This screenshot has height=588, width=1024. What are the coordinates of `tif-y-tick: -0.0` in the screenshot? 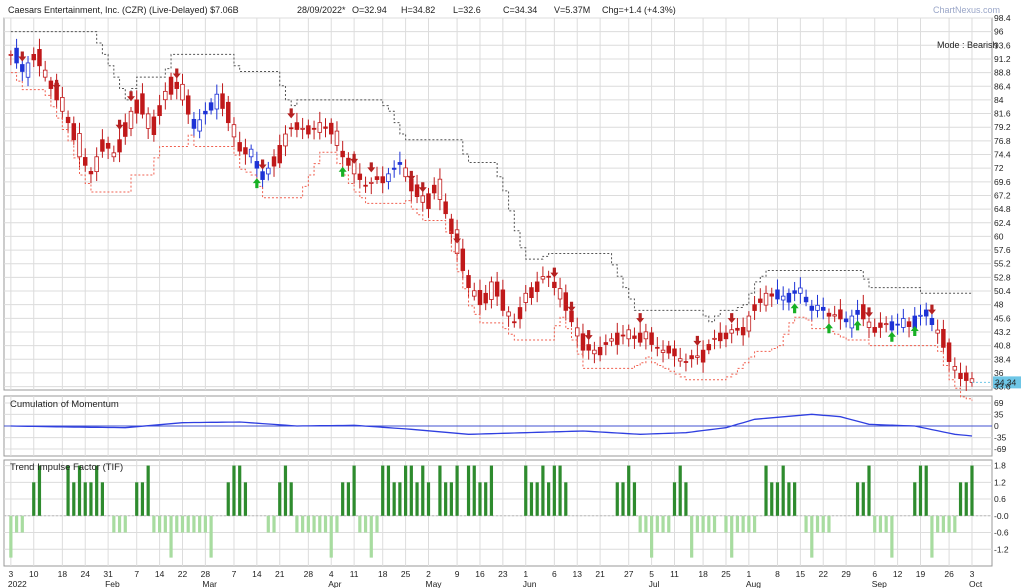 It's located at (1001, 516).